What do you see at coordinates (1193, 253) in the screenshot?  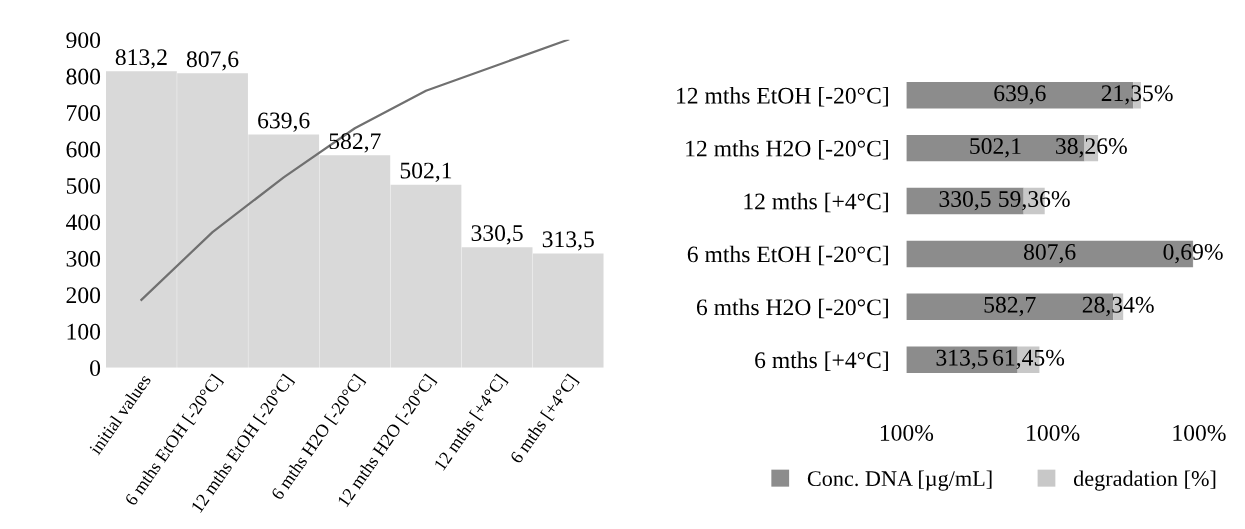 I see `data-label: 0,69%` at bounding box center [1193, 253].